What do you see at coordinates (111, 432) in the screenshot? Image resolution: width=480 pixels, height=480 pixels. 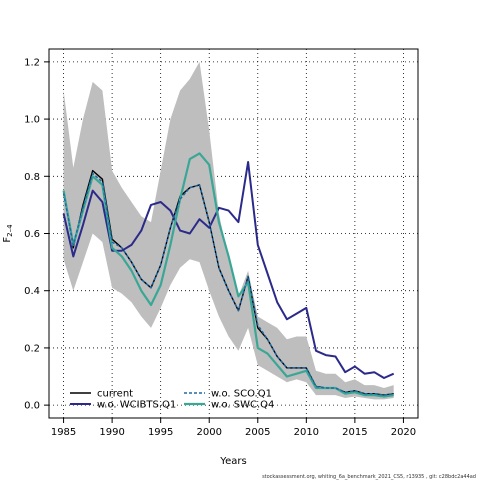 I see `x-tick-label-1990: 1990` at bounding box center [111, 432].